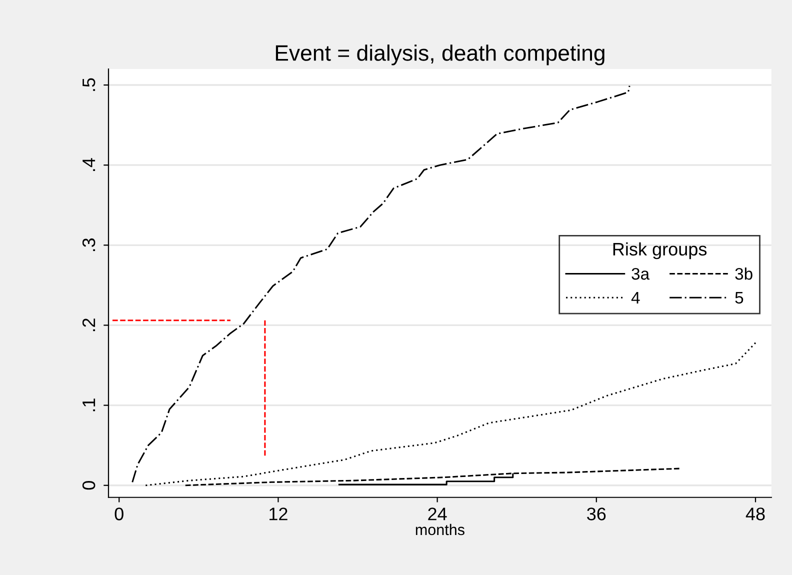 The image size is (792, 575). I want to click on x-tick-label: 12, so click(279, 514).